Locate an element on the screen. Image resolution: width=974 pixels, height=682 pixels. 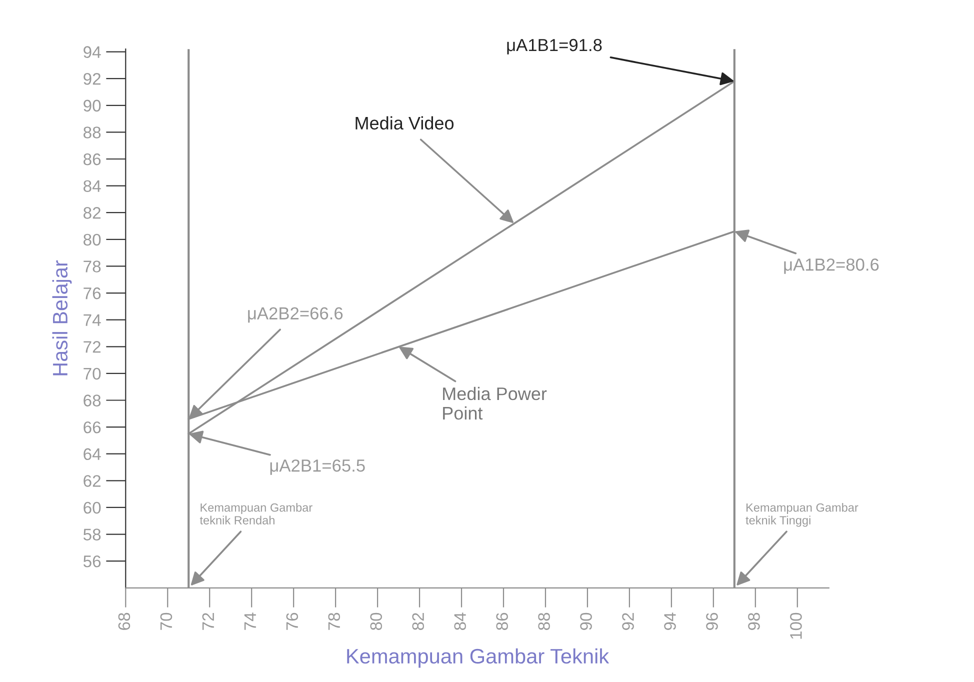
x-tick-label: 82 is located at coordinates (418, 621).